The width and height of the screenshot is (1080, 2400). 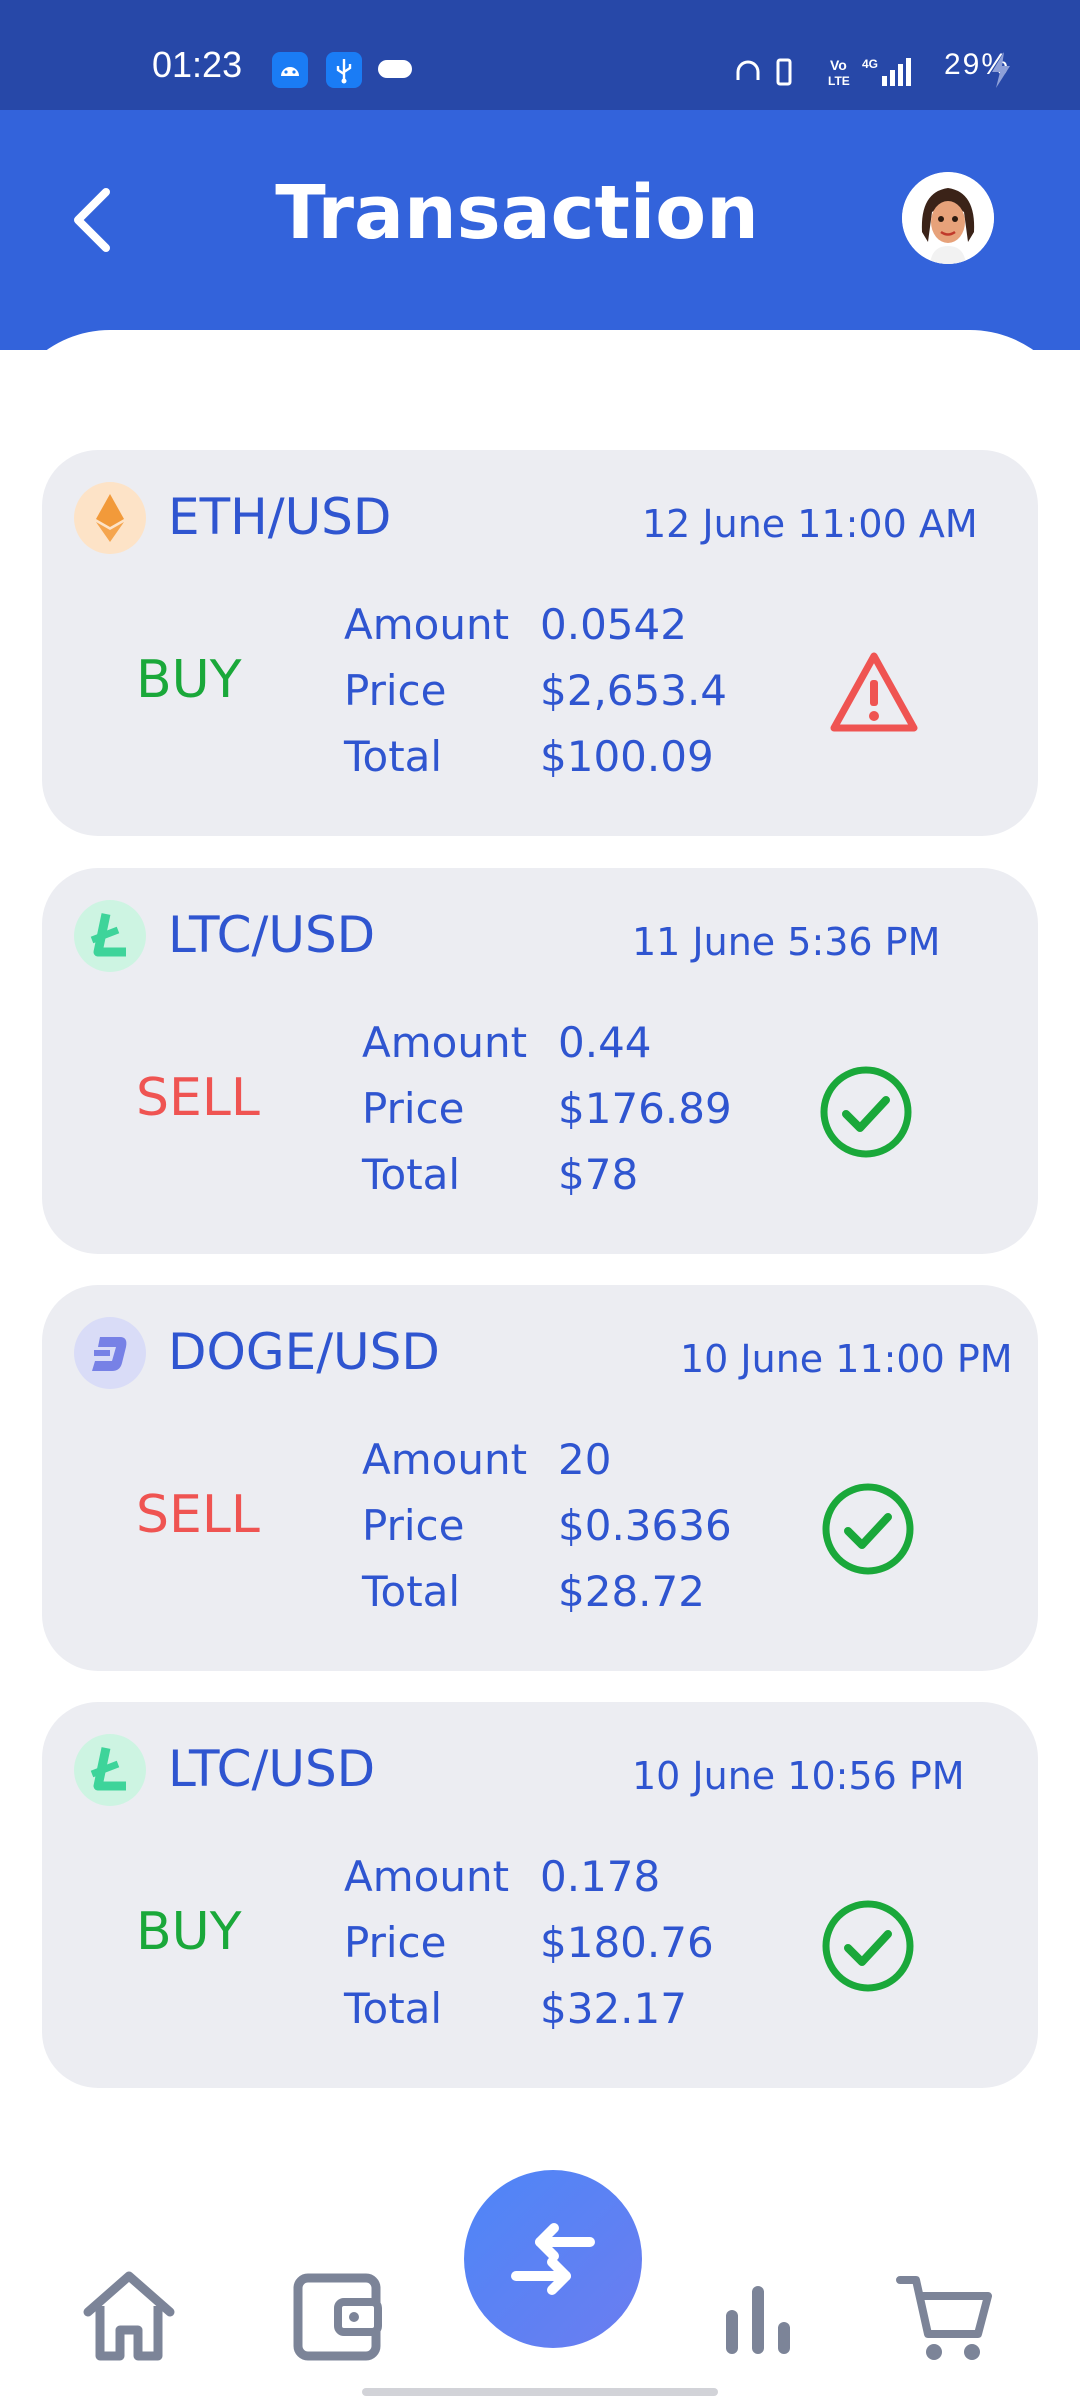 I want to click on swap-icon, so click(x=553, y=2259).